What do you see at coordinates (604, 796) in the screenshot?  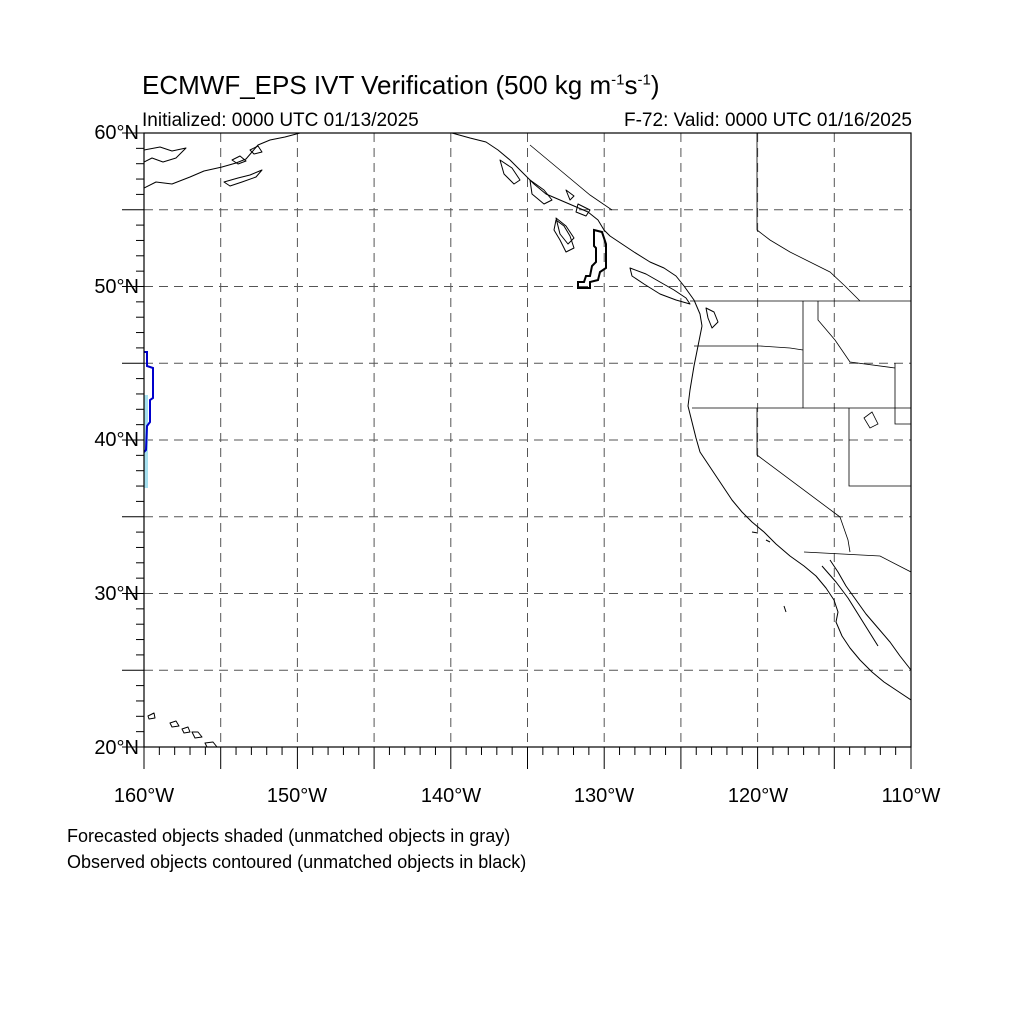 I see `lon-label-130w: 130°W` at bounding box center [604, 796].